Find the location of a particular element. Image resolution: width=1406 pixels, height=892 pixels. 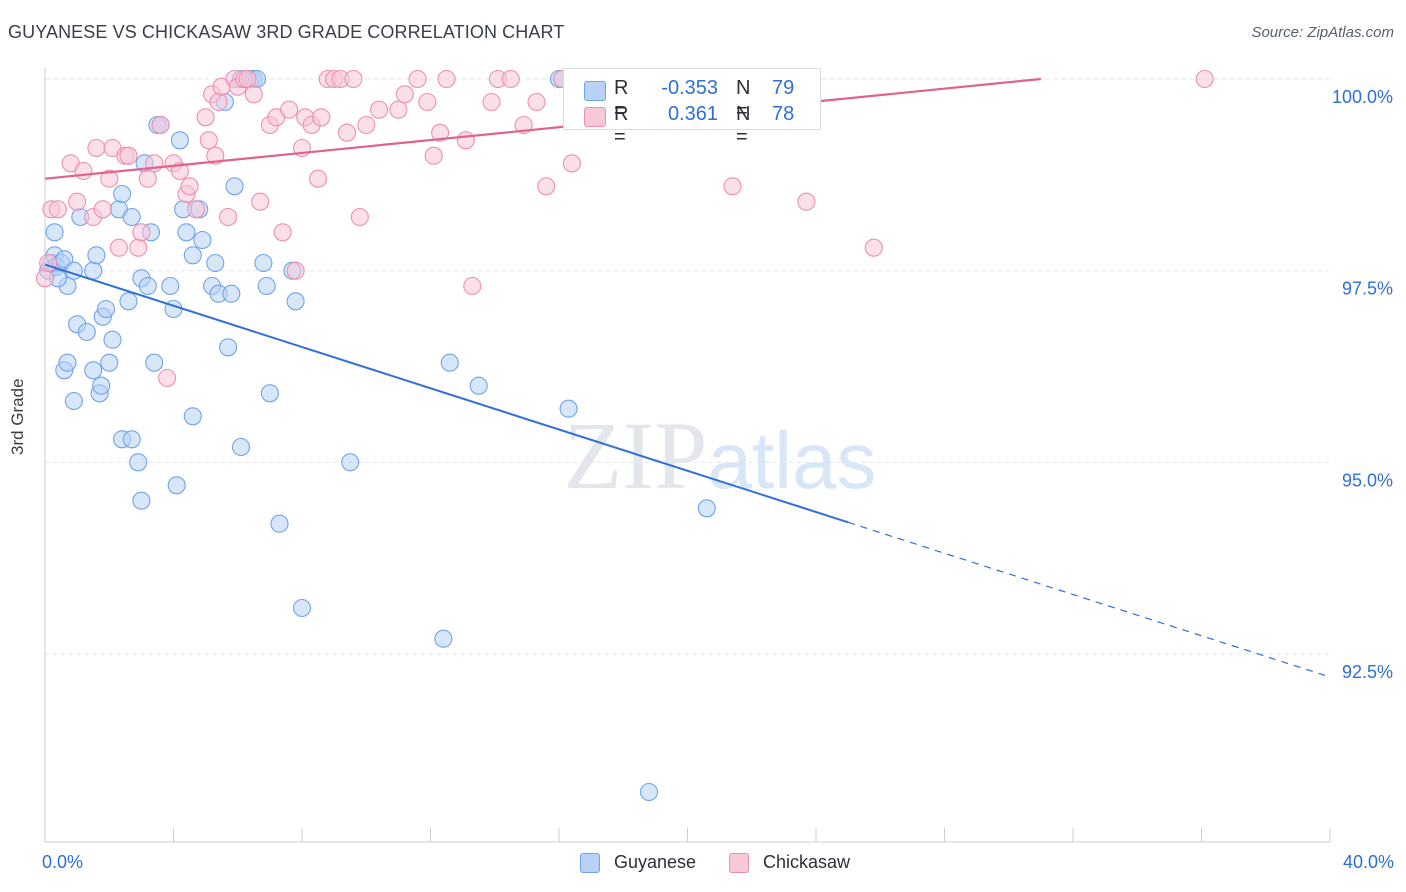

watermark: ZIPatlas is located at coordinates (720, 455).